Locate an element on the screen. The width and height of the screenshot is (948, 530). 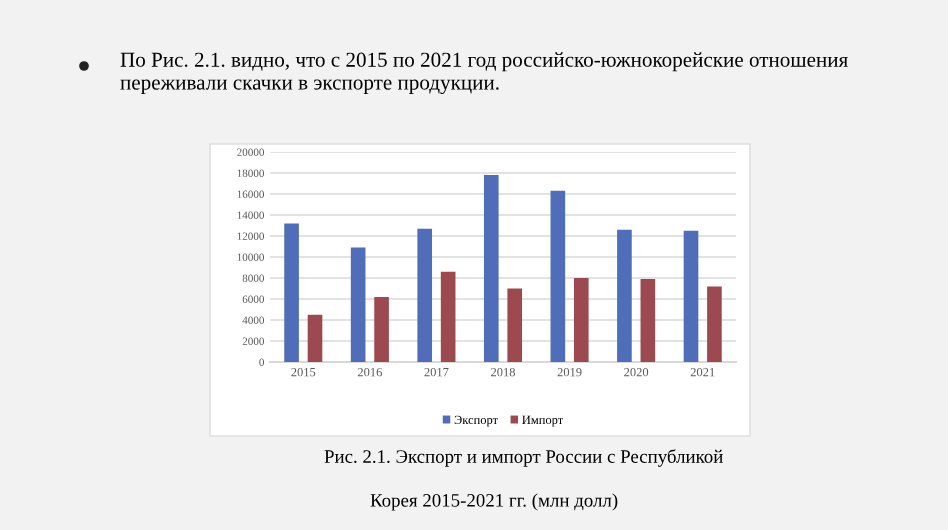
chart-title: По Рис. 2.1. видно, что с 2015 по 2021 год российско-южнокорейские отношения переживали скачки в экспорте продукции. is located at coordinates (484, 73).